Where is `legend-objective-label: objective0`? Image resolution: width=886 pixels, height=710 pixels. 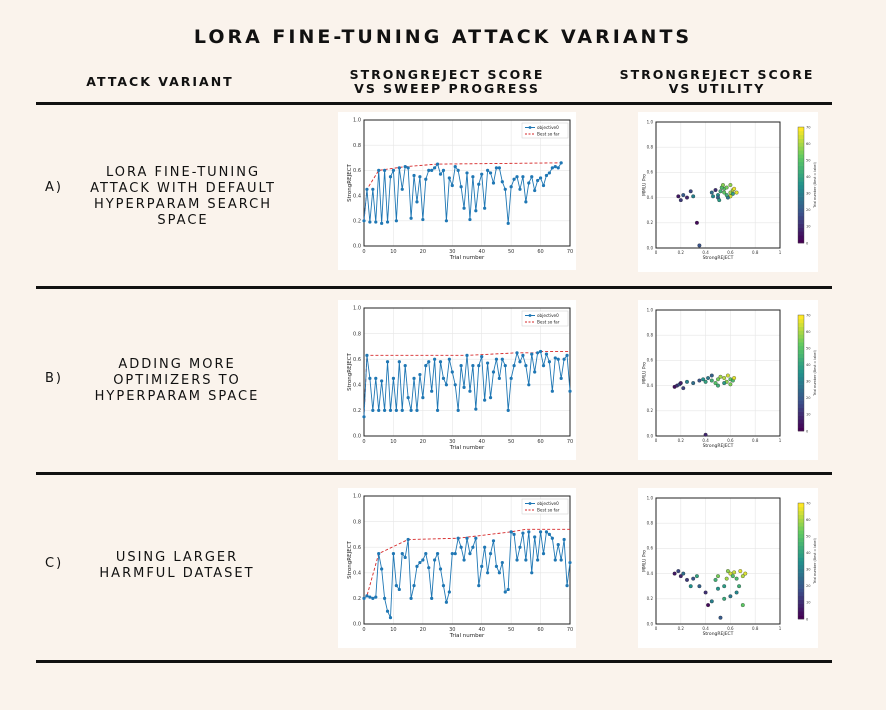
legend-objective-label: objective0 is located at coordinates (548, 503).